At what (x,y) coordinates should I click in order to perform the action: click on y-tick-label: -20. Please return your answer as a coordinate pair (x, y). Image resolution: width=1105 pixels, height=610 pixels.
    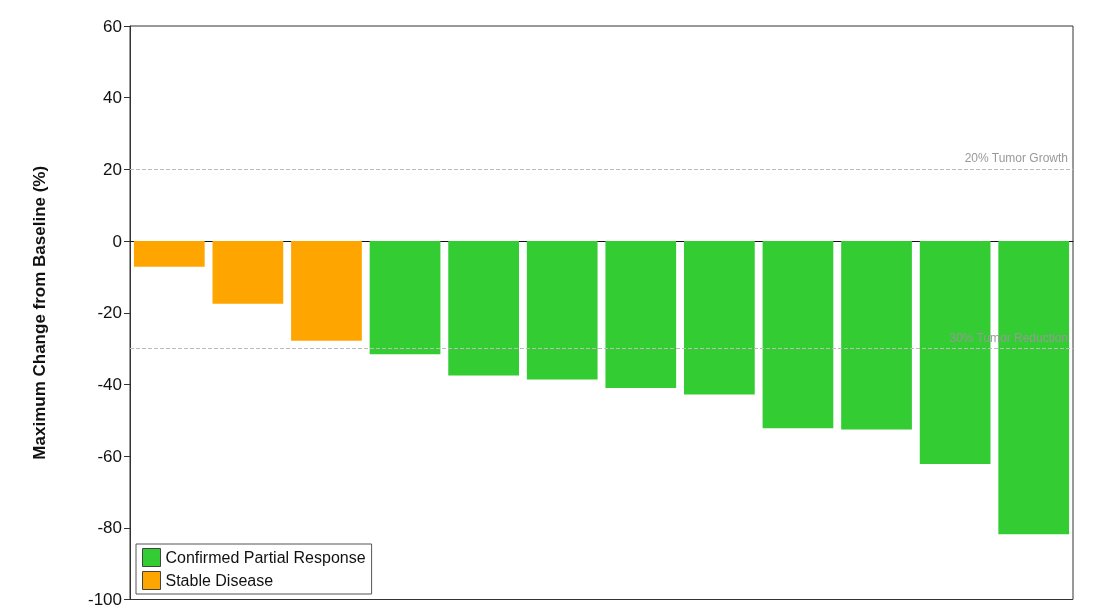
    Looking at the image, I should click on (109, 313).